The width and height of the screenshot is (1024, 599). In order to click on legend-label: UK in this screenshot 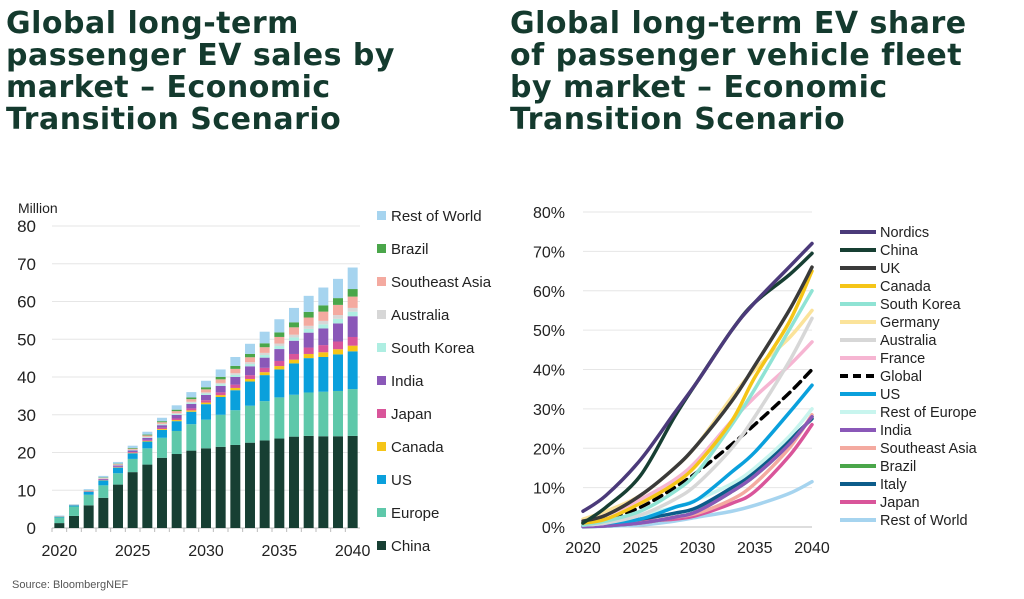, I will do `click(890, 269)`.